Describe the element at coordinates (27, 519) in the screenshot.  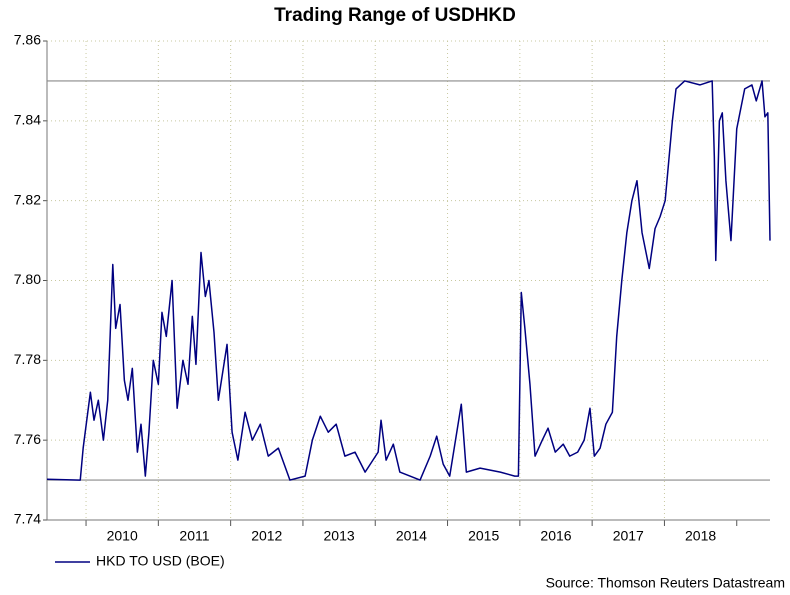
I see `y-tick-label: 7.74` at that location.